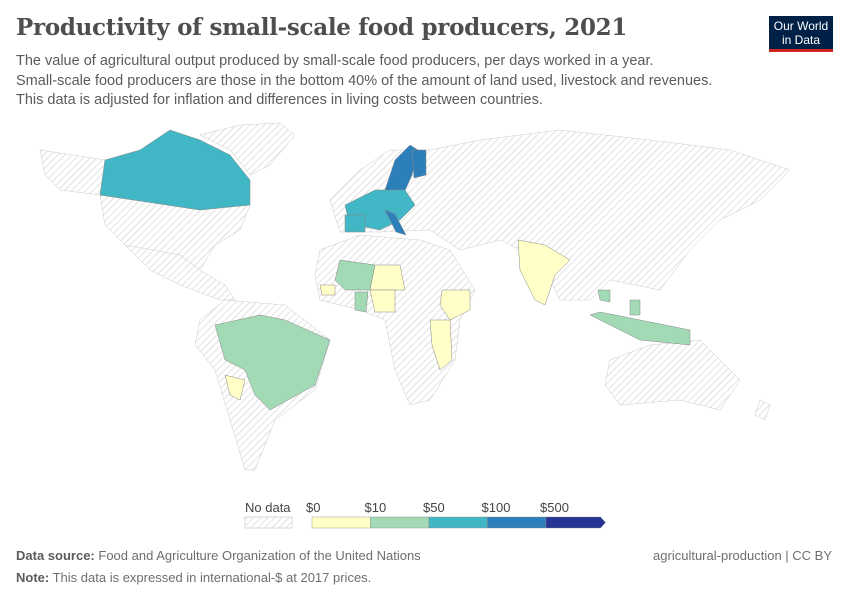  I want to click on country-paraguay, so click(235, 387).